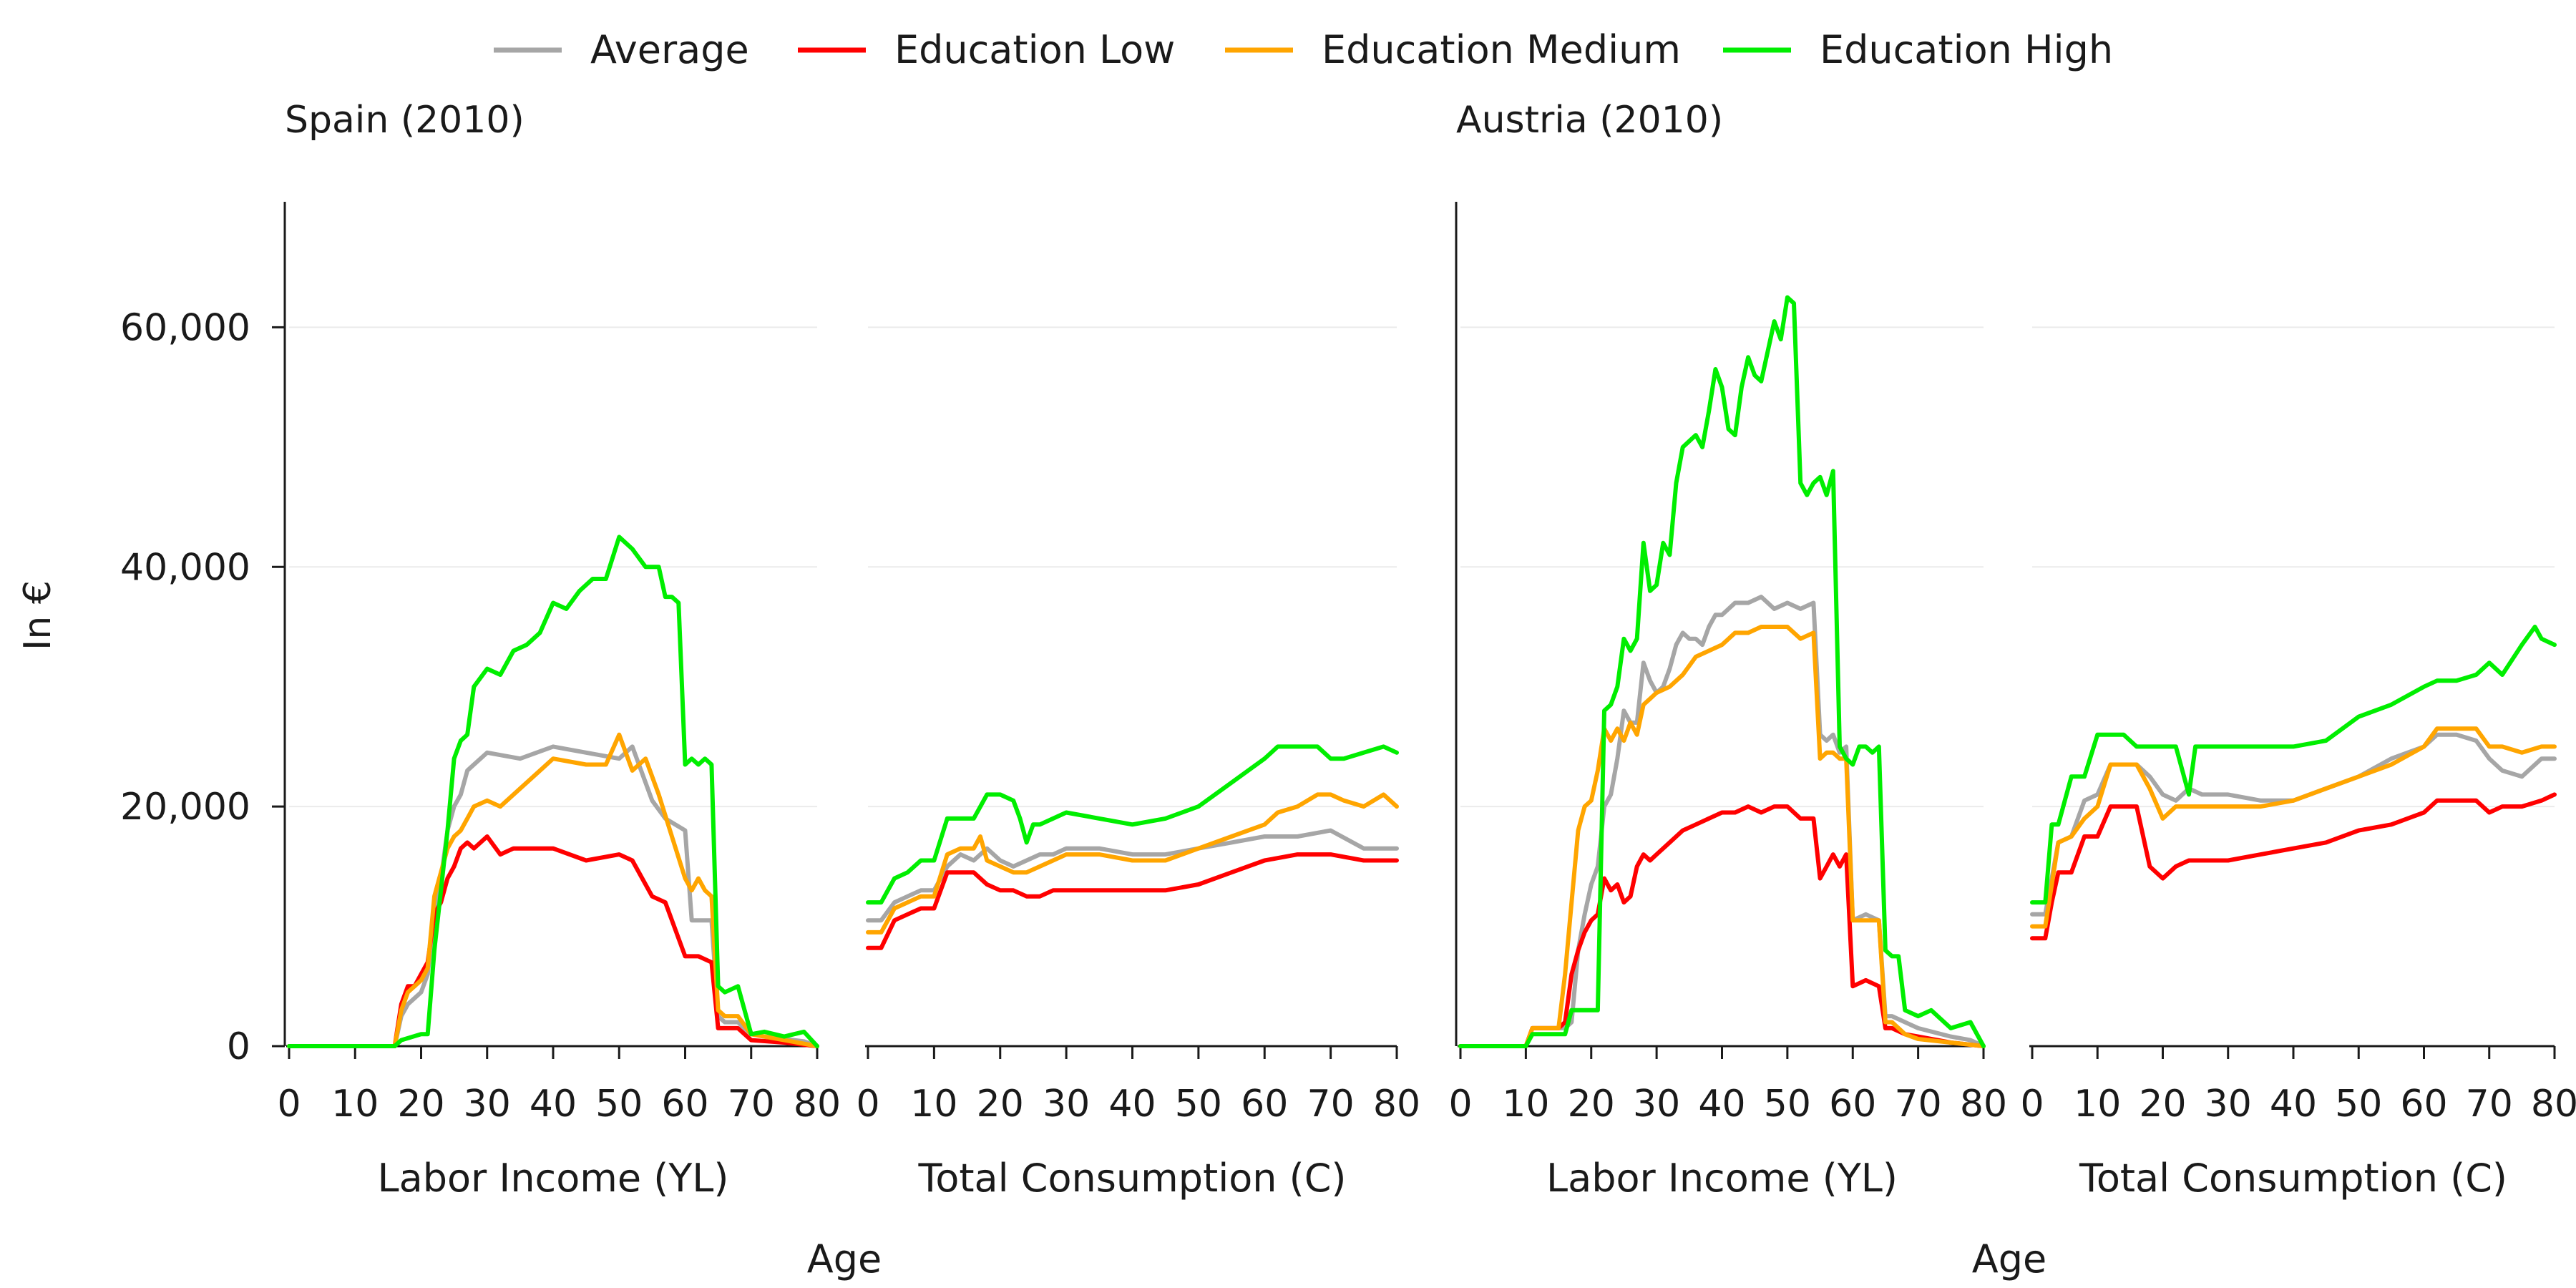 This screenshot has height=1288, width=2576. I want to click on y-tick-label-3: 60,000, so click(185, 327).